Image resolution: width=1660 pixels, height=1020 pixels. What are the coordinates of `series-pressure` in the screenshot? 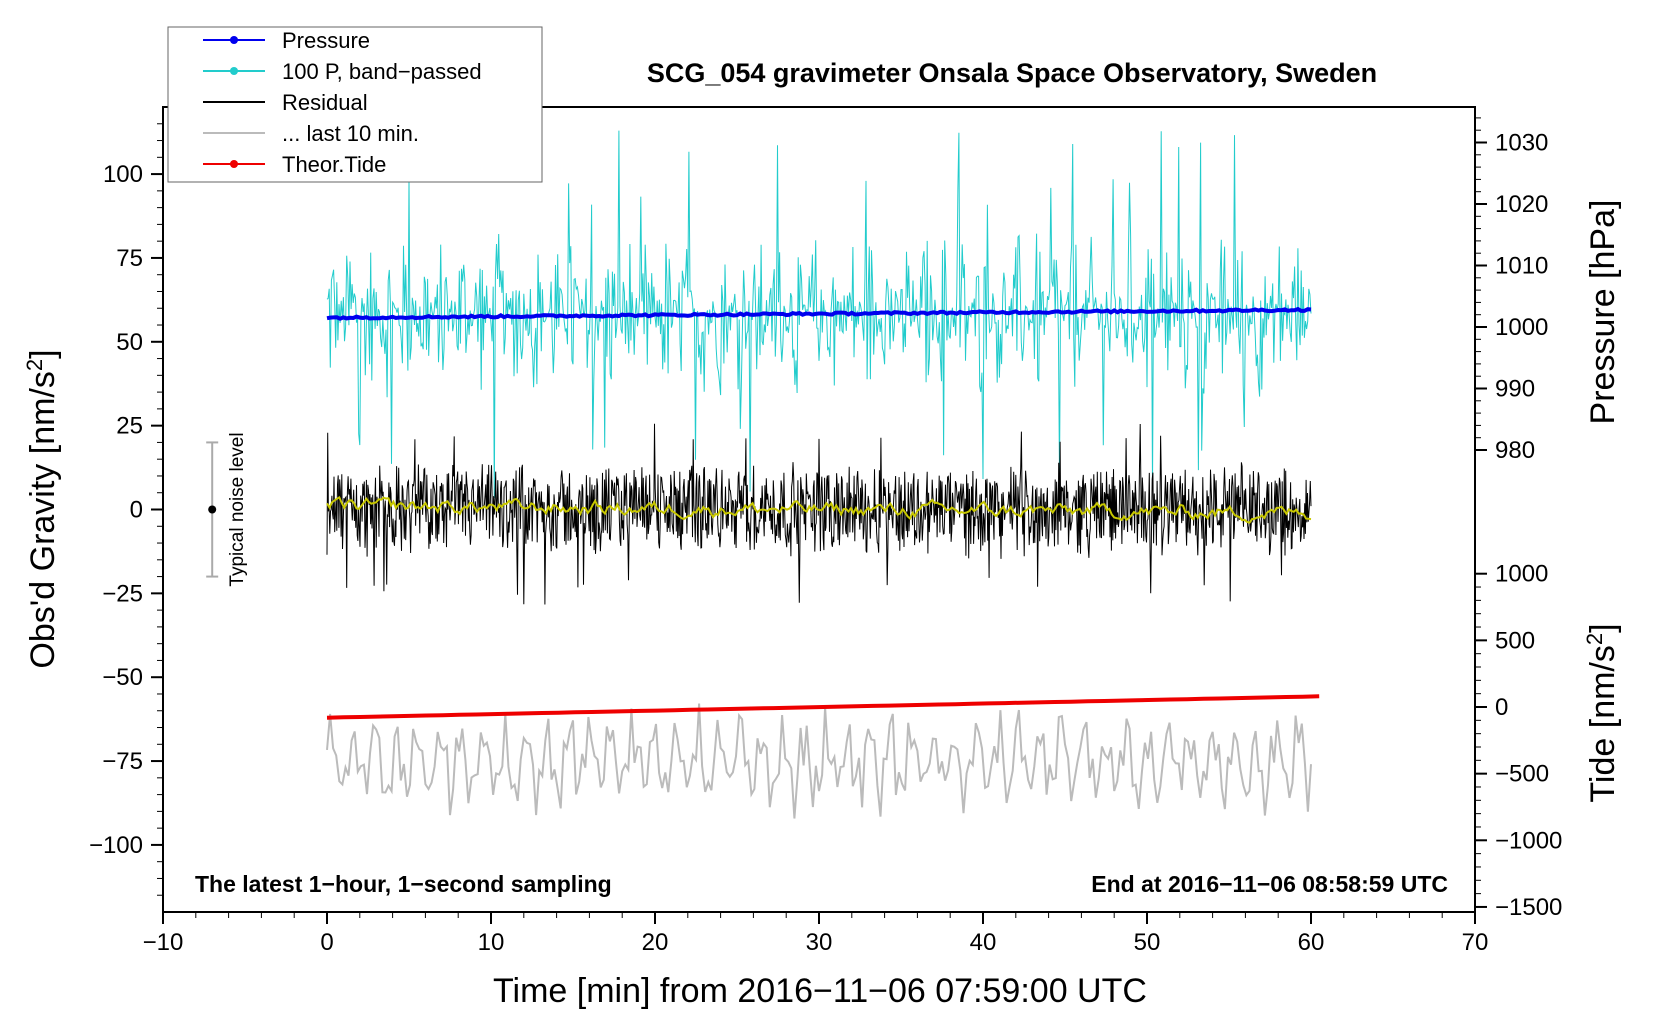 It's located at (819, 313).